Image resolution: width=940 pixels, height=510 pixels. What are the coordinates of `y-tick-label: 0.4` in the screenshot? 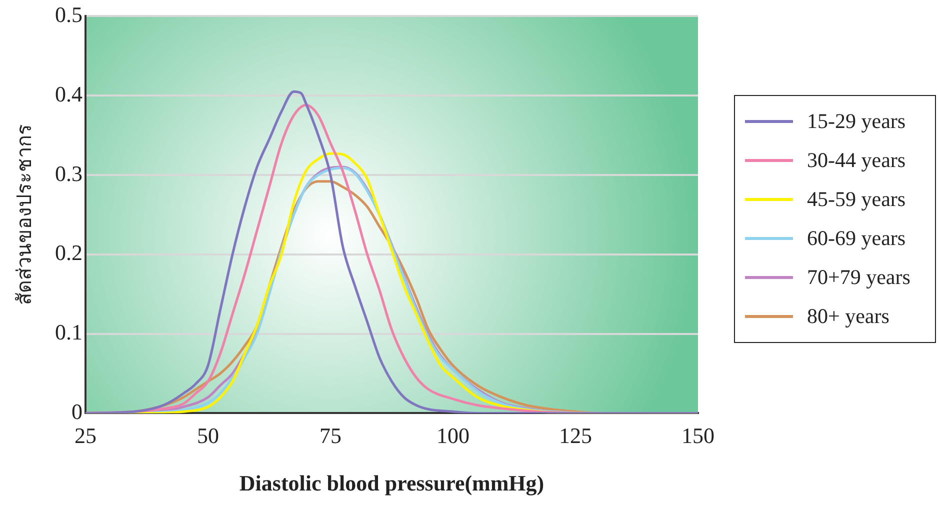 It's located at (68, 93).